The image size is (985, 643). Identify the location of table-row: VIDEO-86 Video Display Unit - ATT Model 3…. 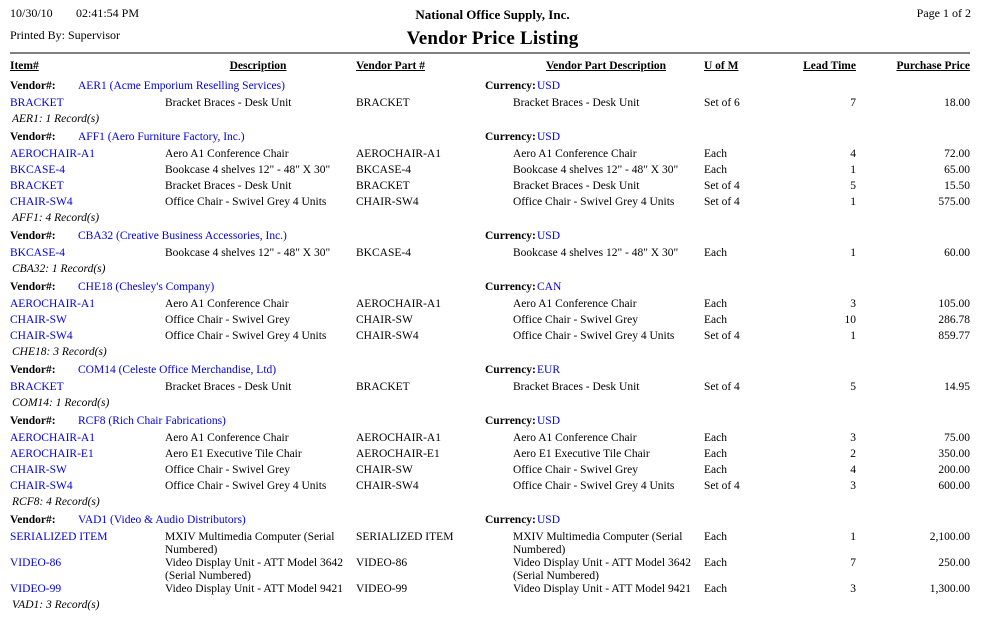
(492, 570).